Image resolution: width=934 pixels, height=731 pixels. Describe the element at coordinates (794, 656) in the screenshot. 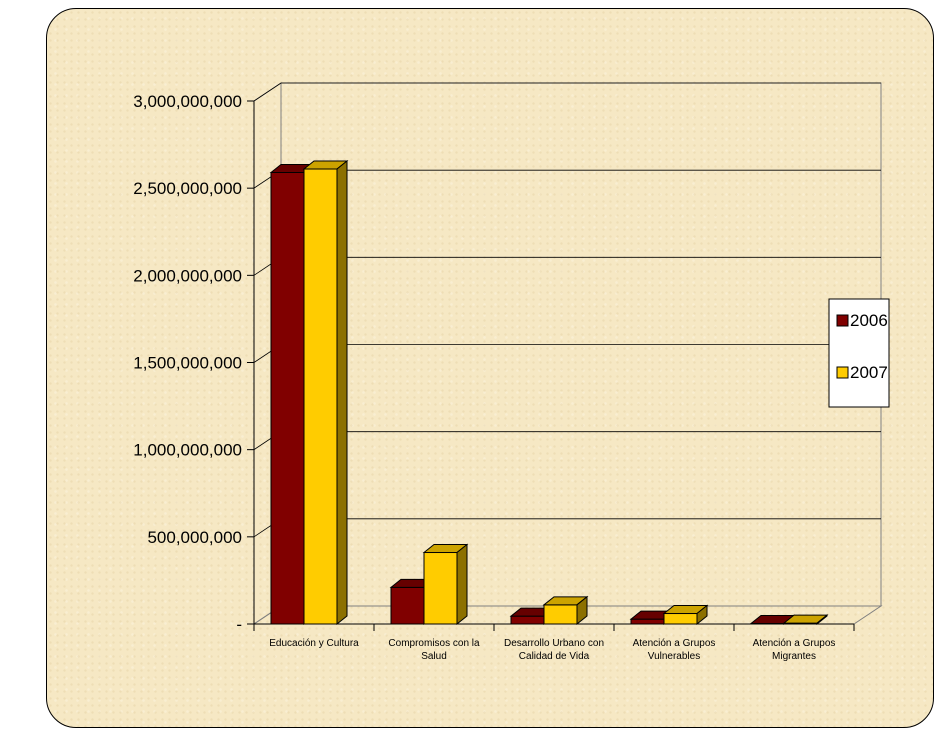

I see `x-category-label-line: Migrantes` at that location.